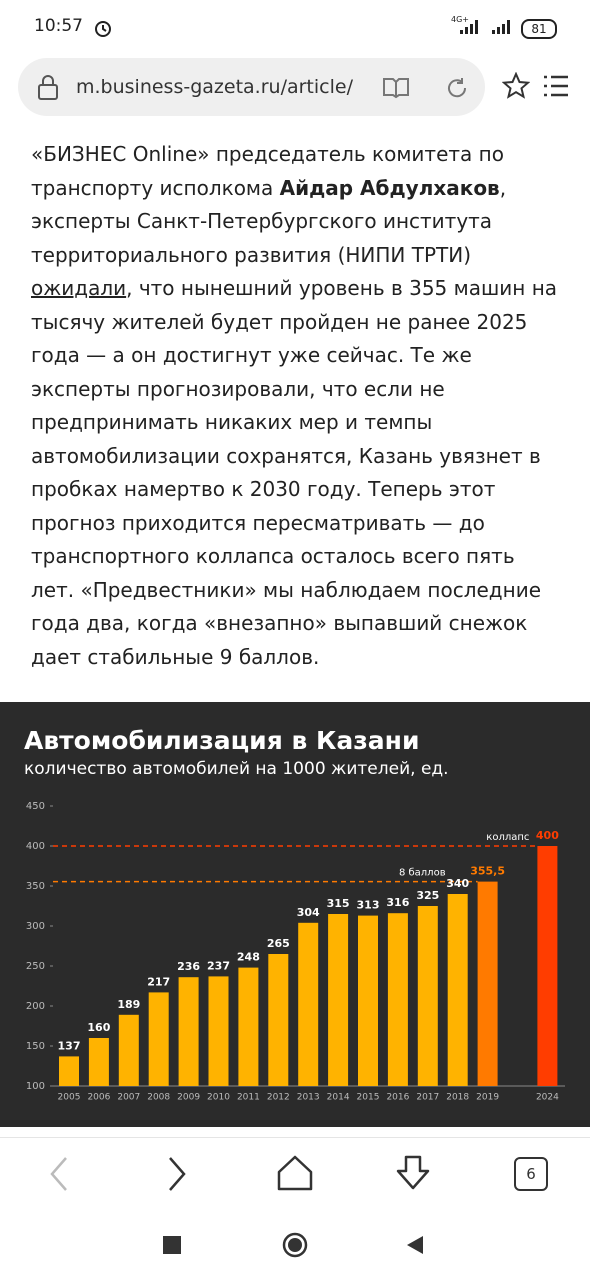 The image size is (590, 1280). I want to click on status-bar: 10:57 4G+ 81, so click(295, 28).